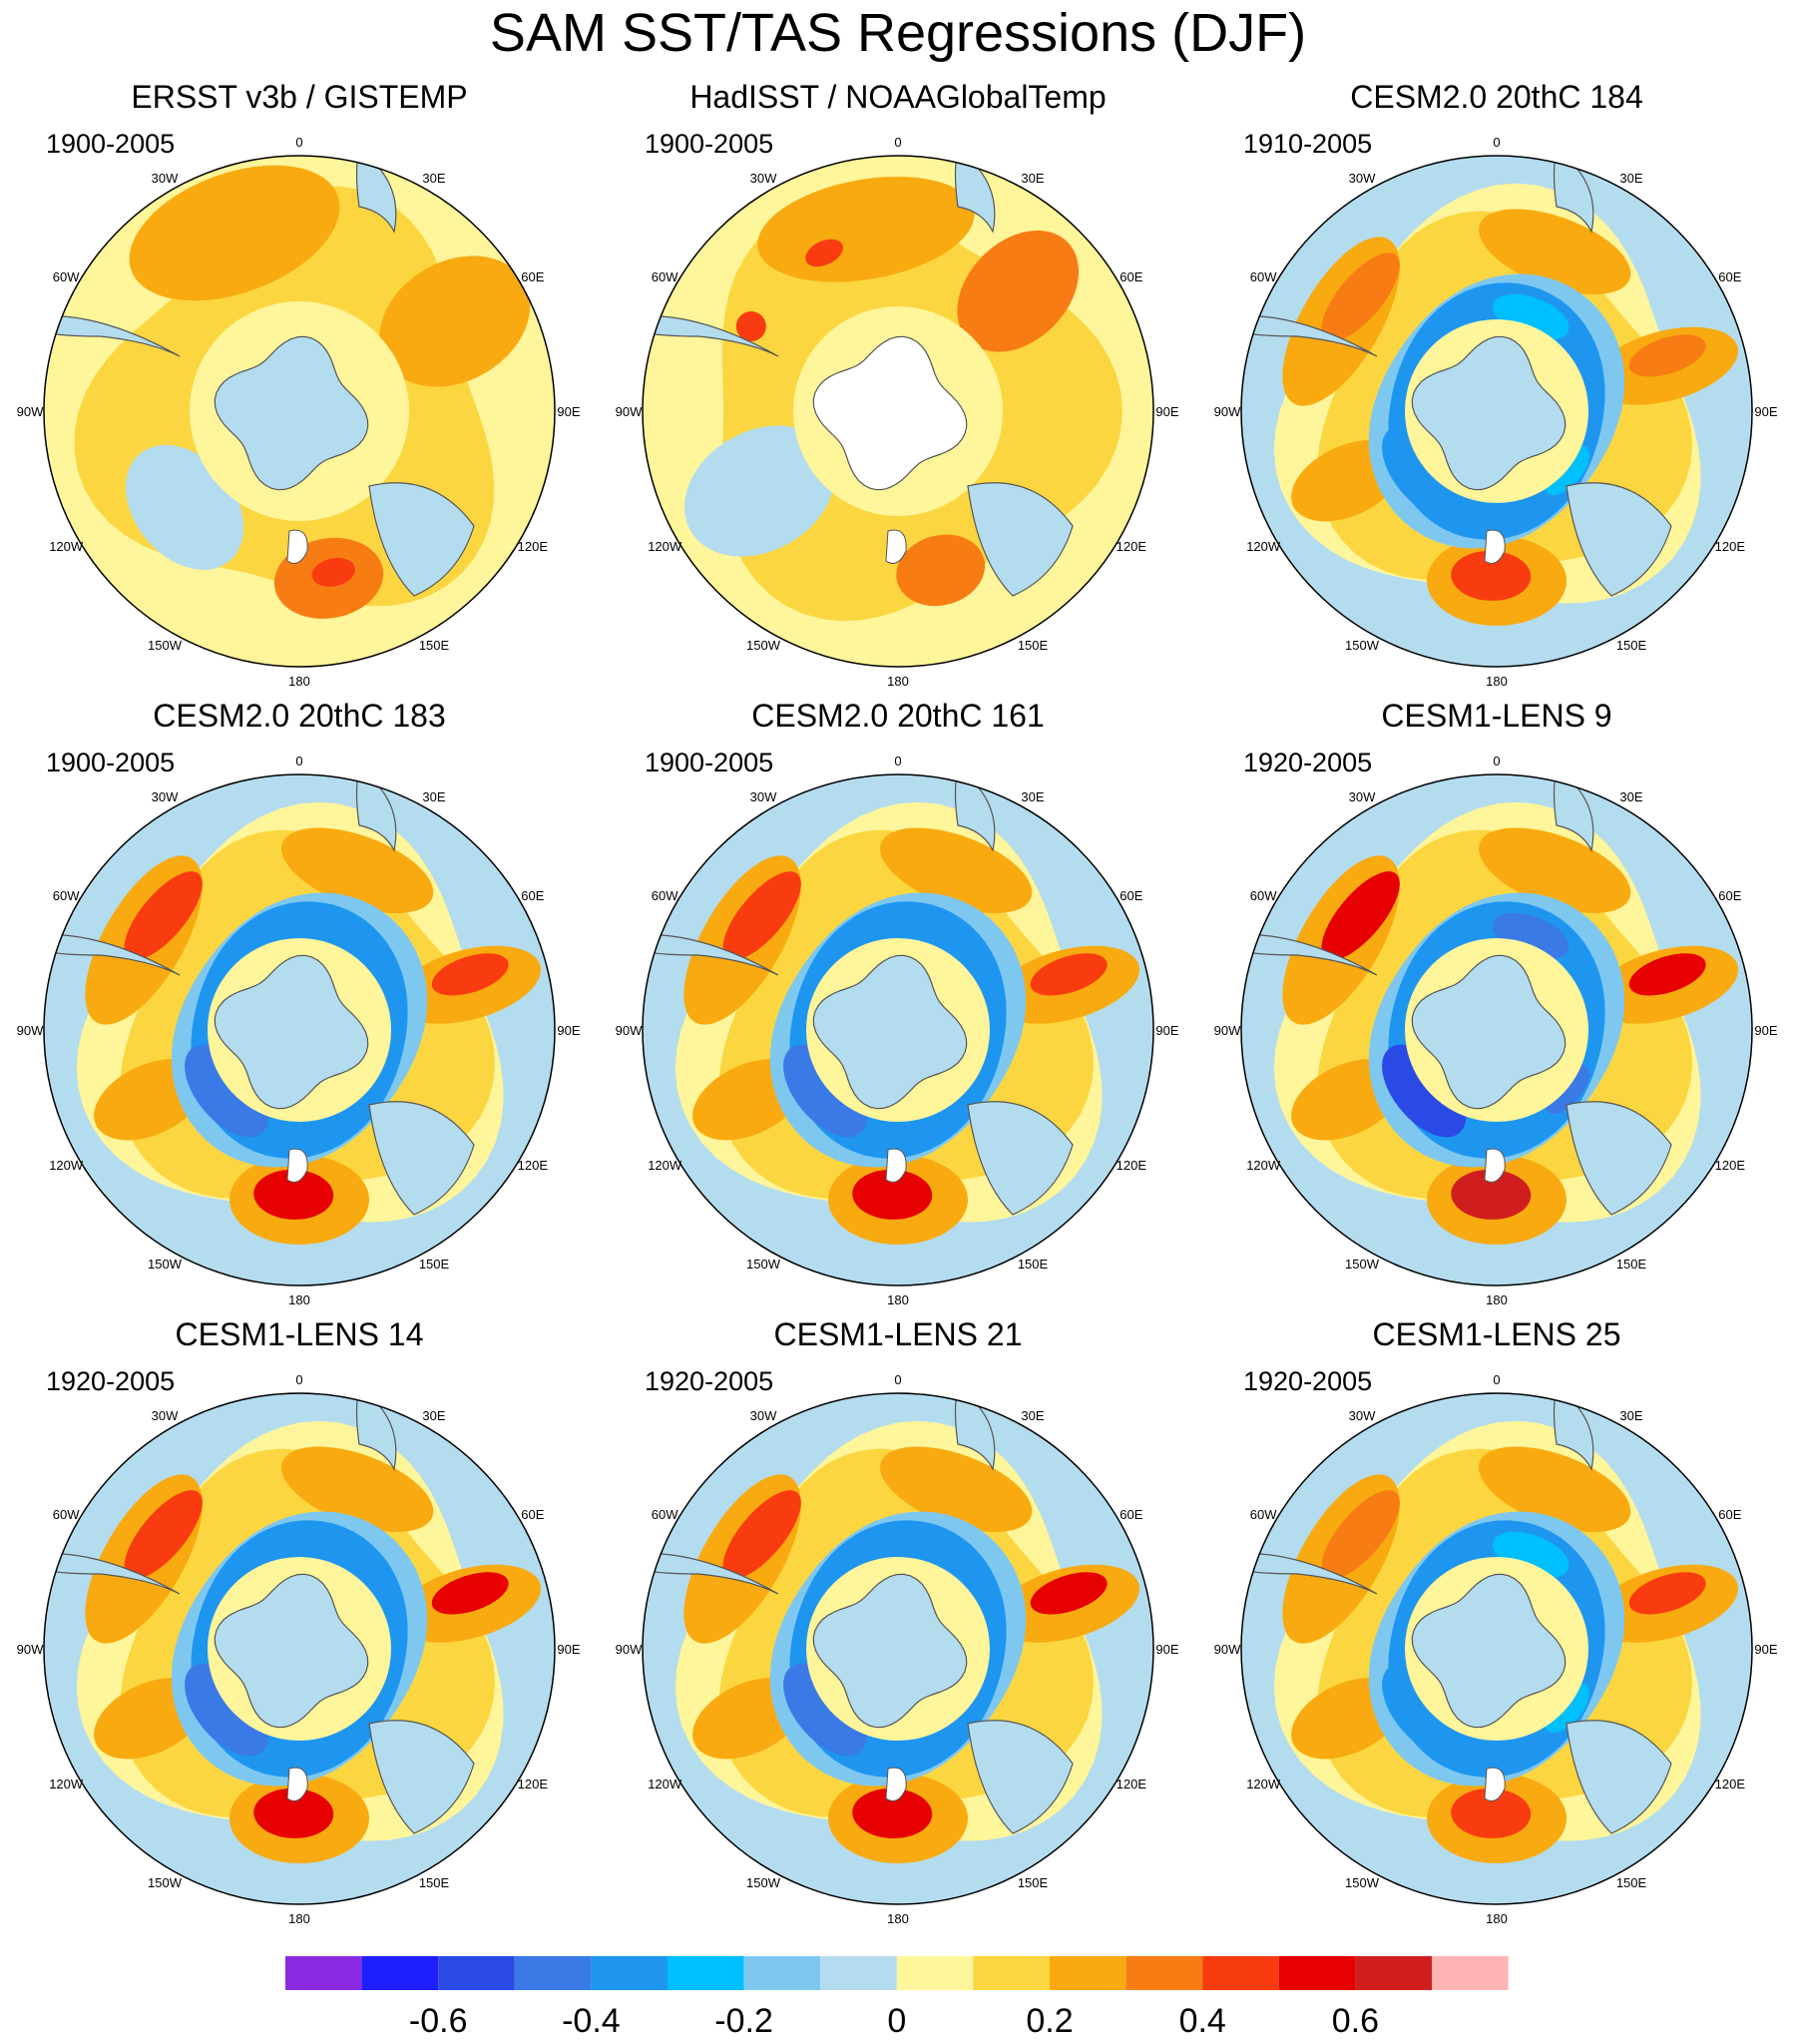 The height and width of the screenshot is (2044, 1796). I want to click on panel-period: 1900-2005, so click(709, 144).